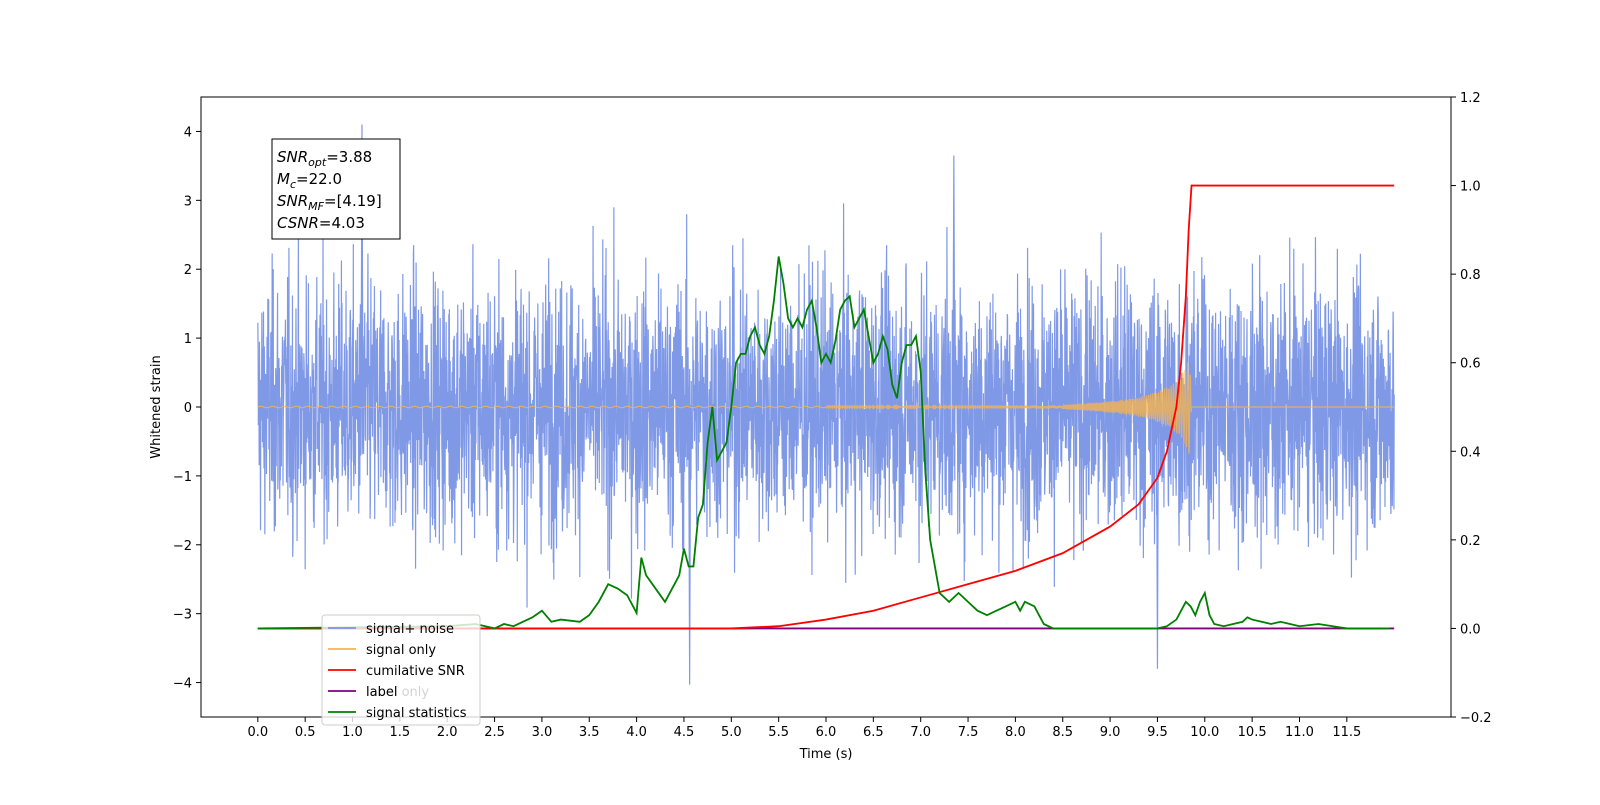 Image resolution: width=1600 pixels, height=805 pixels. Describe the element at coordinates (447, 732) in the screenshot. I see `x-tick-label: 2.0` at that location.